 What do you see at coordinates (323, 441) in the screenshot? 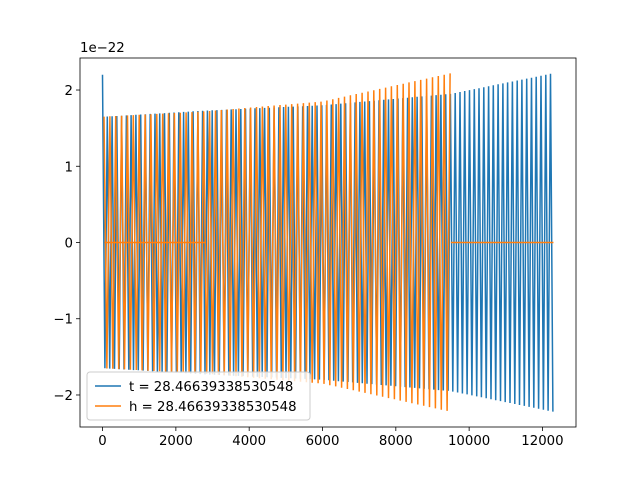
I see `x-tick-label: 6000` at bounding box center [323, 441].